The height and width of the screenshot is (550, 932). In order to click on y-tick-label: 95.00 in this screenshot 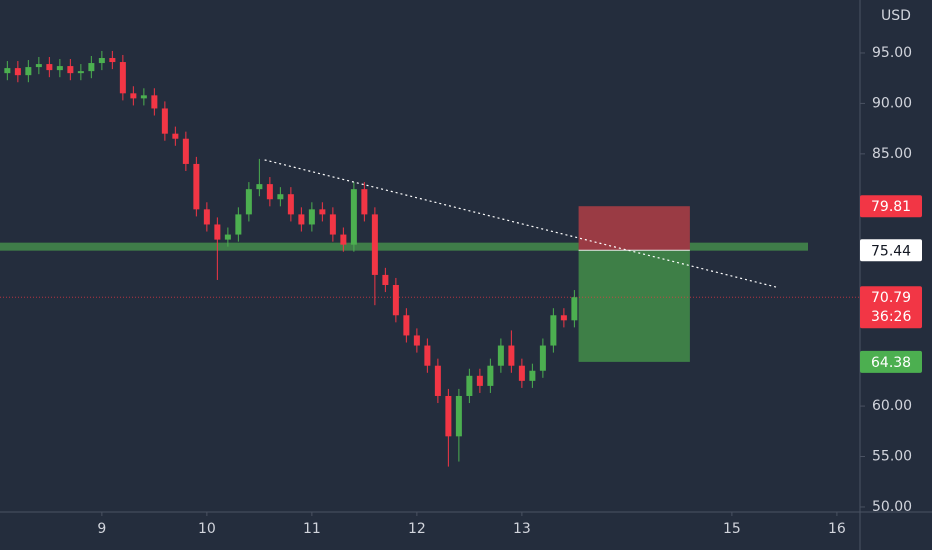, I will do `click(892, 53)`.